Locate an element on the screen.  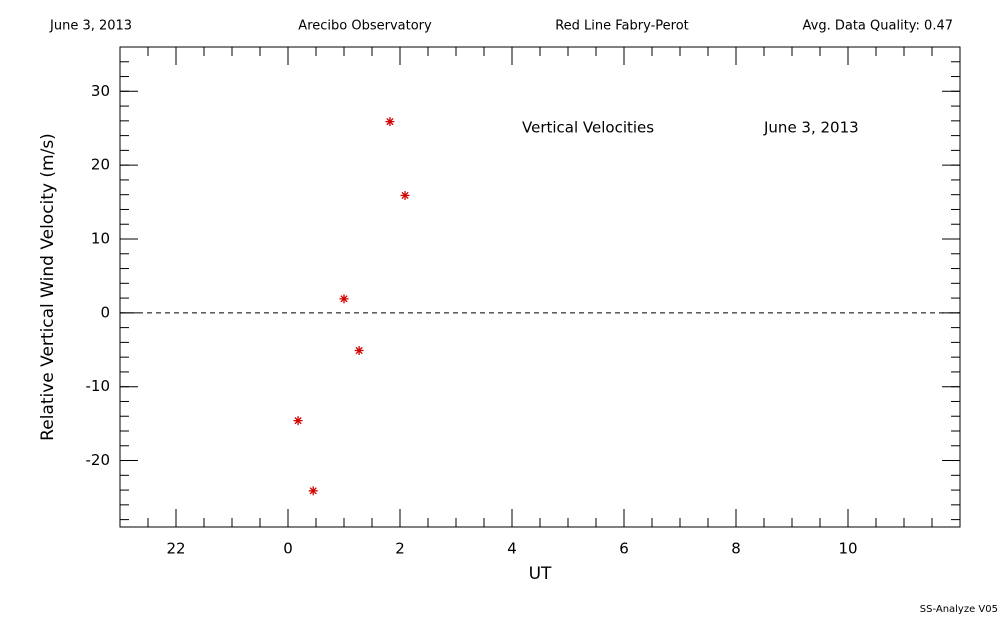
x-tick-label: 4 is located at coordinates (512, 549).